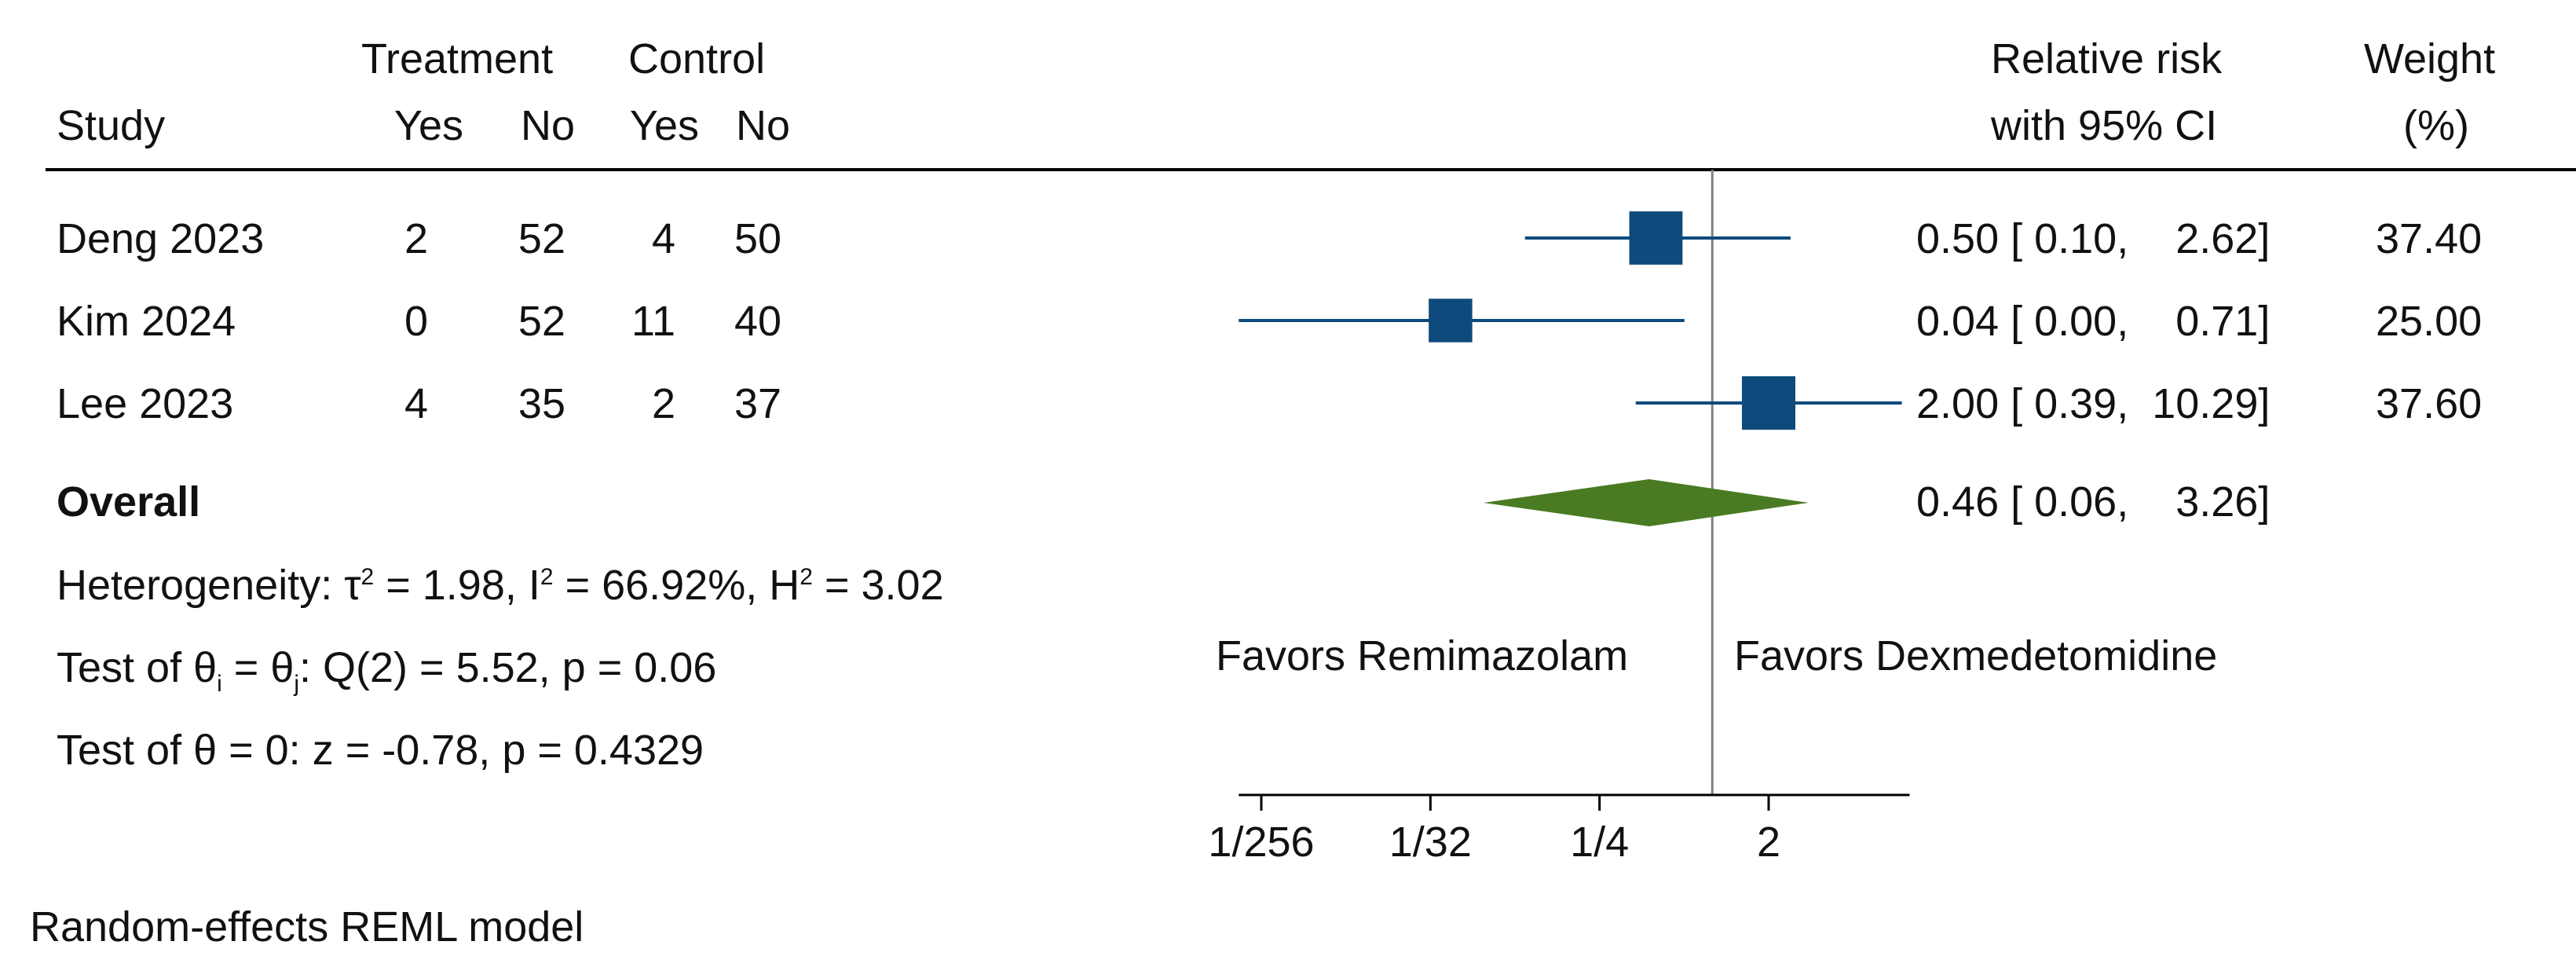  Describe the element at coordinates (2436, 125) in the screenshot. I see `weight-header-line2: (%)` at that location.